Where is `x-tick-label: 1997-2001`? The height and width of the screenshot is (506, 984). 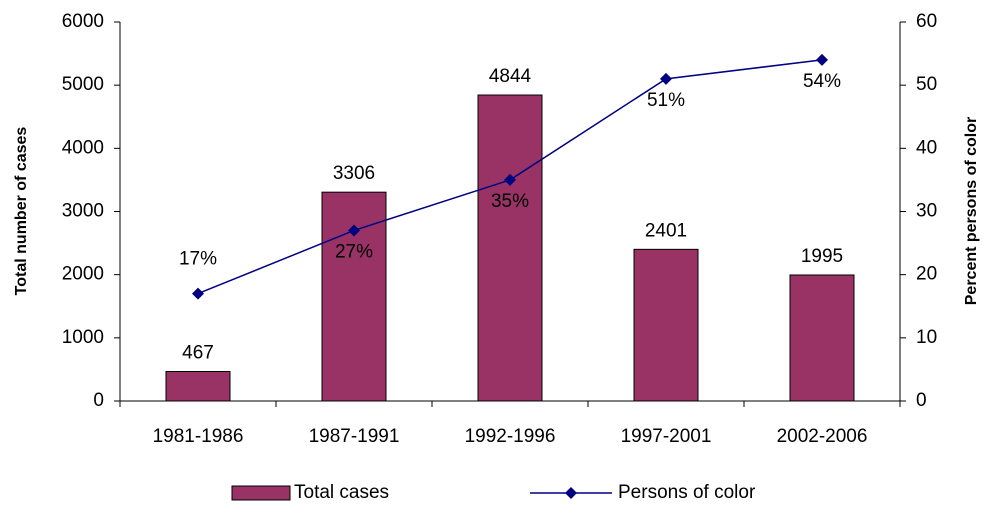
x-tick-label: 1997-2001 is located at coordinates (666, 436).